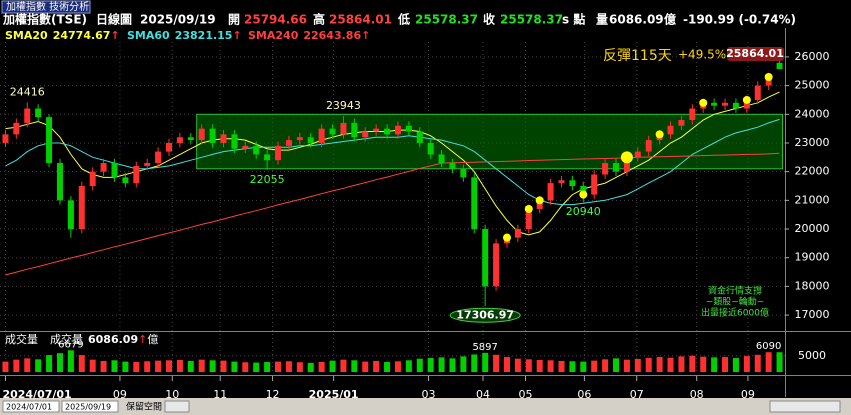 The width and height of the screenshot is (851, 415). What do you see at coordinates (812, 85) in the screenshot?
I see `y-tick-label: 25000` at bounding box center [812, 85].